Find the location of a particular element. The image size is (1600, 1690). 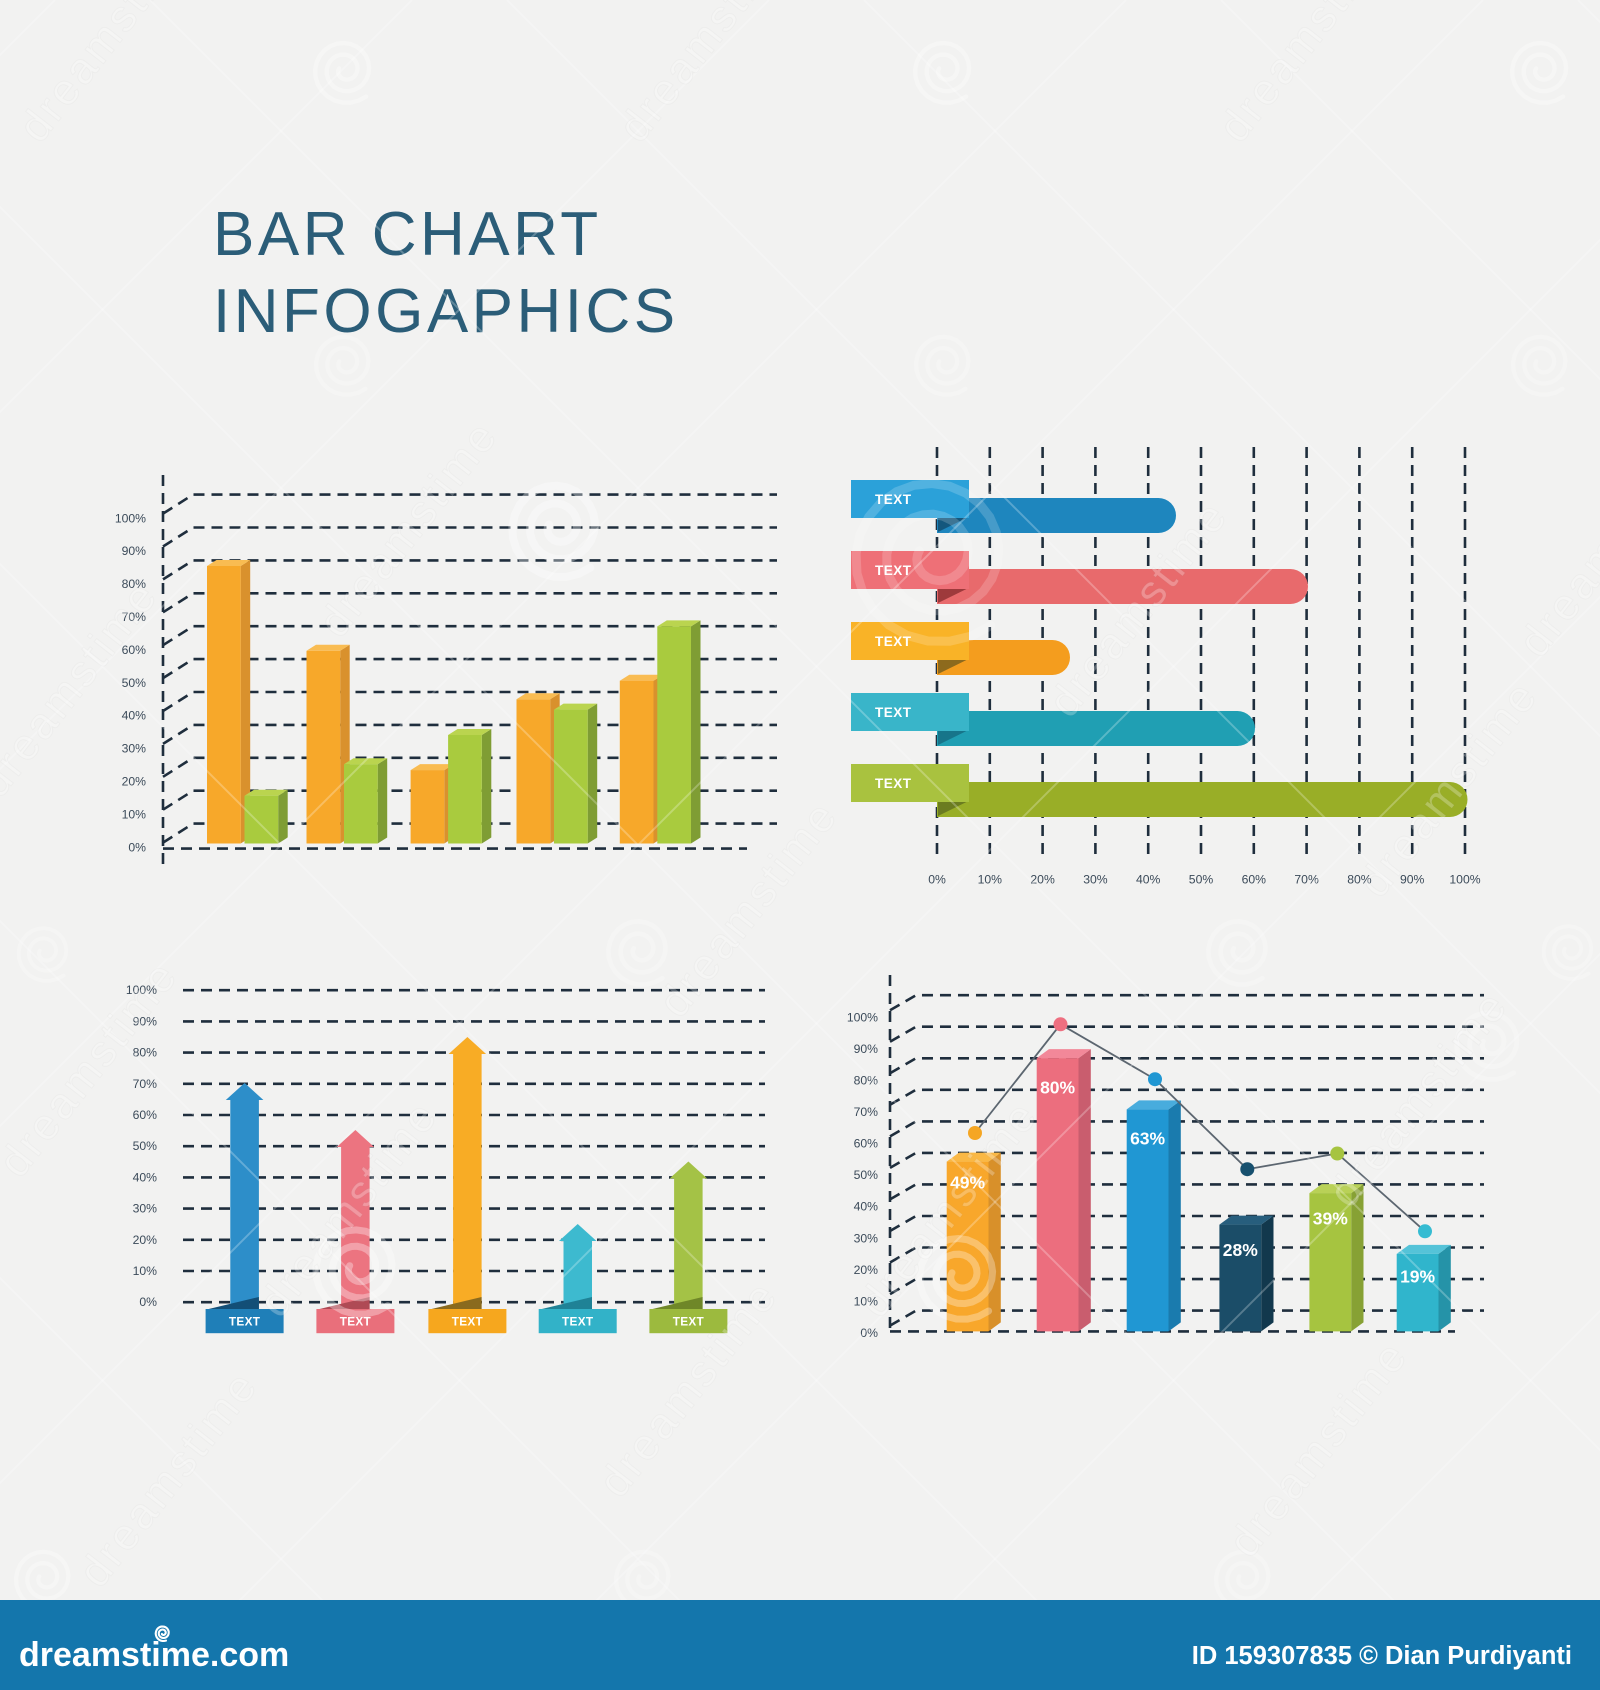

svg-text: 39% is located at coordinates (1330, 1218).